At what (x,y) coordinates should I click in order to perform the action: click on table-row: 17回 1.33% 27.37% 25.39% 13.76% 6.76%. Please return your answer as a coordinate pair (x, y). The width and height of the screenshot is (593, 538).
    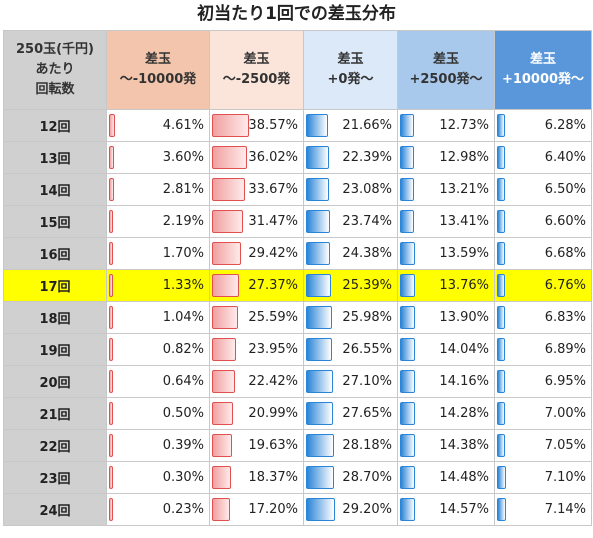
    Looking at the image, I should click on (297, 285).